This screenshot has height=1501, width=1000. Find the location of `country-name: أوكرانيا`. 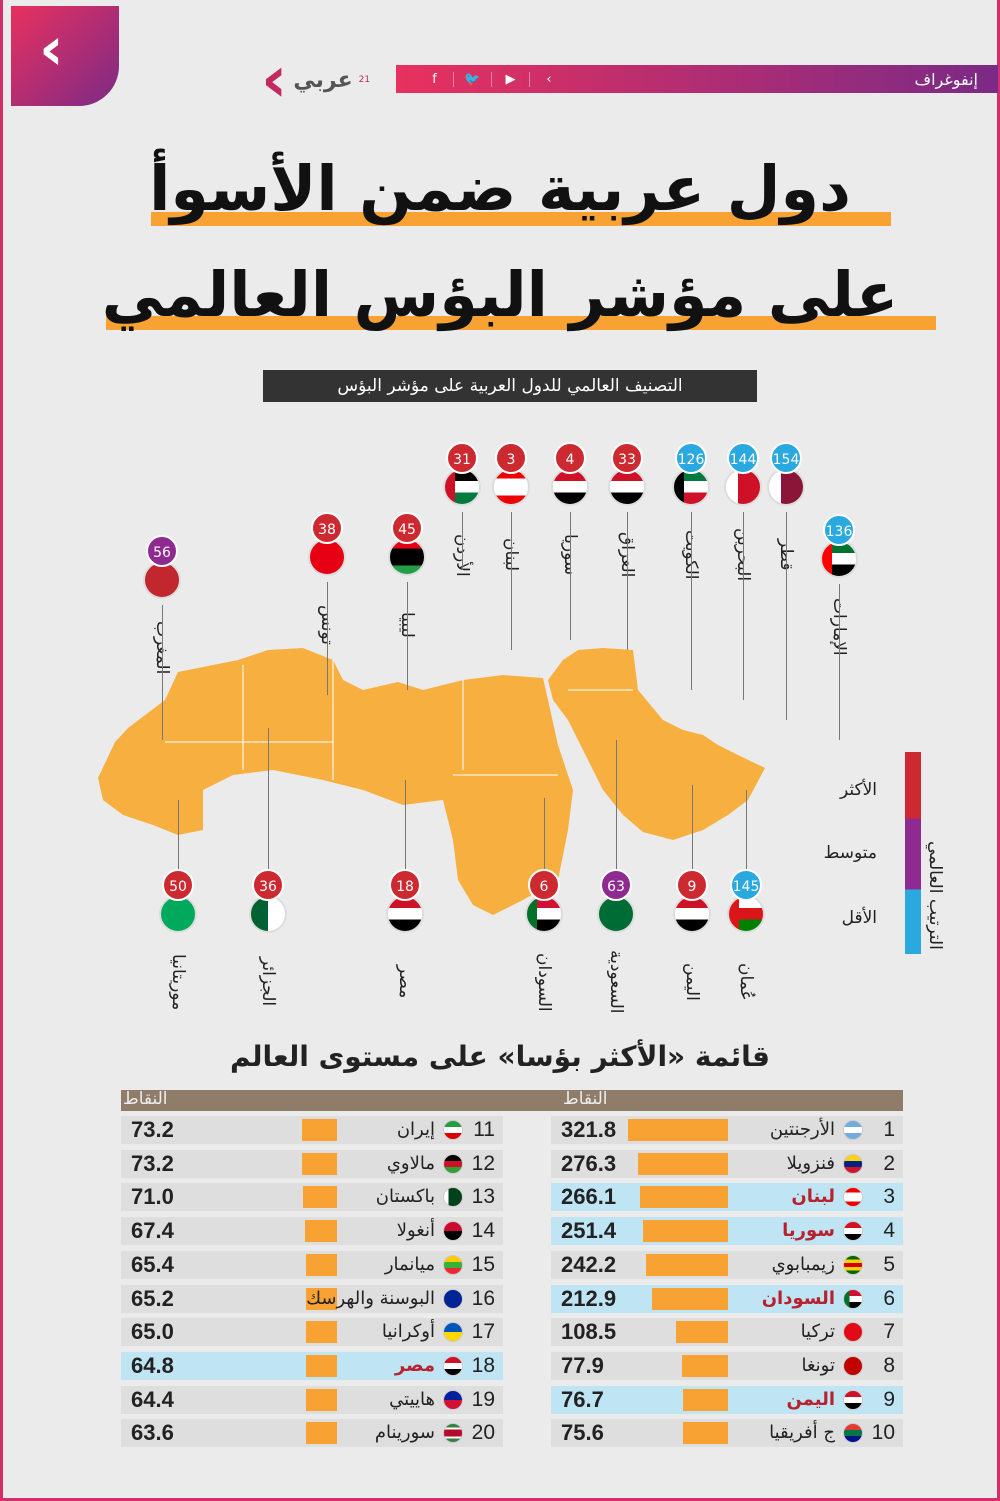

country-name: أوكرانيا is located at coordinates (408, 1332).